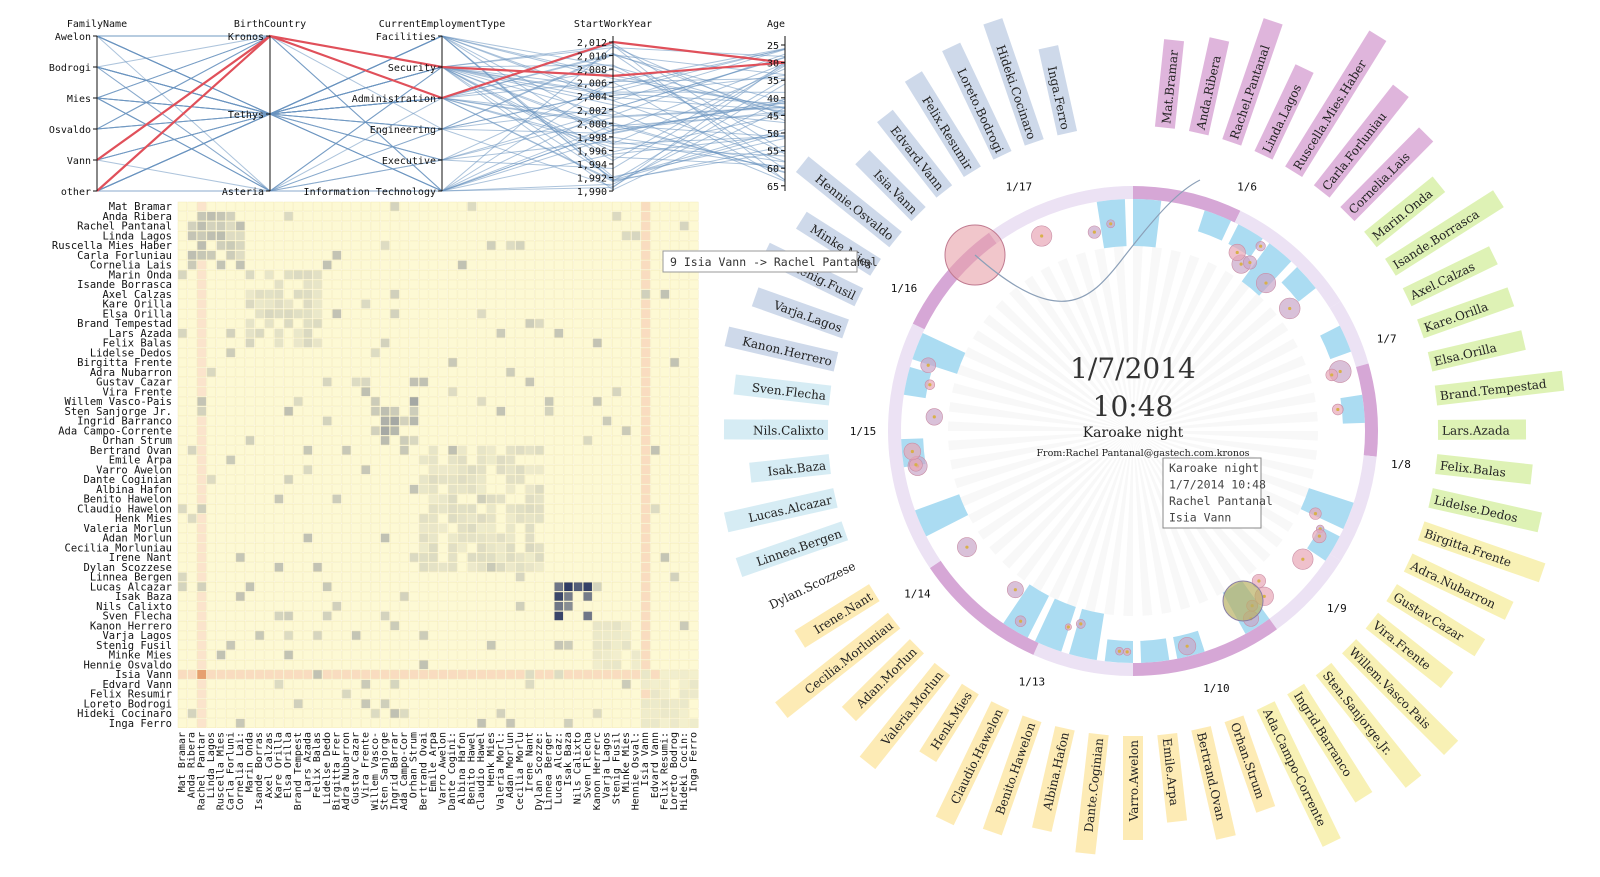 This screenshot has height=877, width=1600. What do you see at coordinates (1133, 368) in the screenshot?
I see `radial-center-date: 1/7/2014` at bounding box center [1133, 368].